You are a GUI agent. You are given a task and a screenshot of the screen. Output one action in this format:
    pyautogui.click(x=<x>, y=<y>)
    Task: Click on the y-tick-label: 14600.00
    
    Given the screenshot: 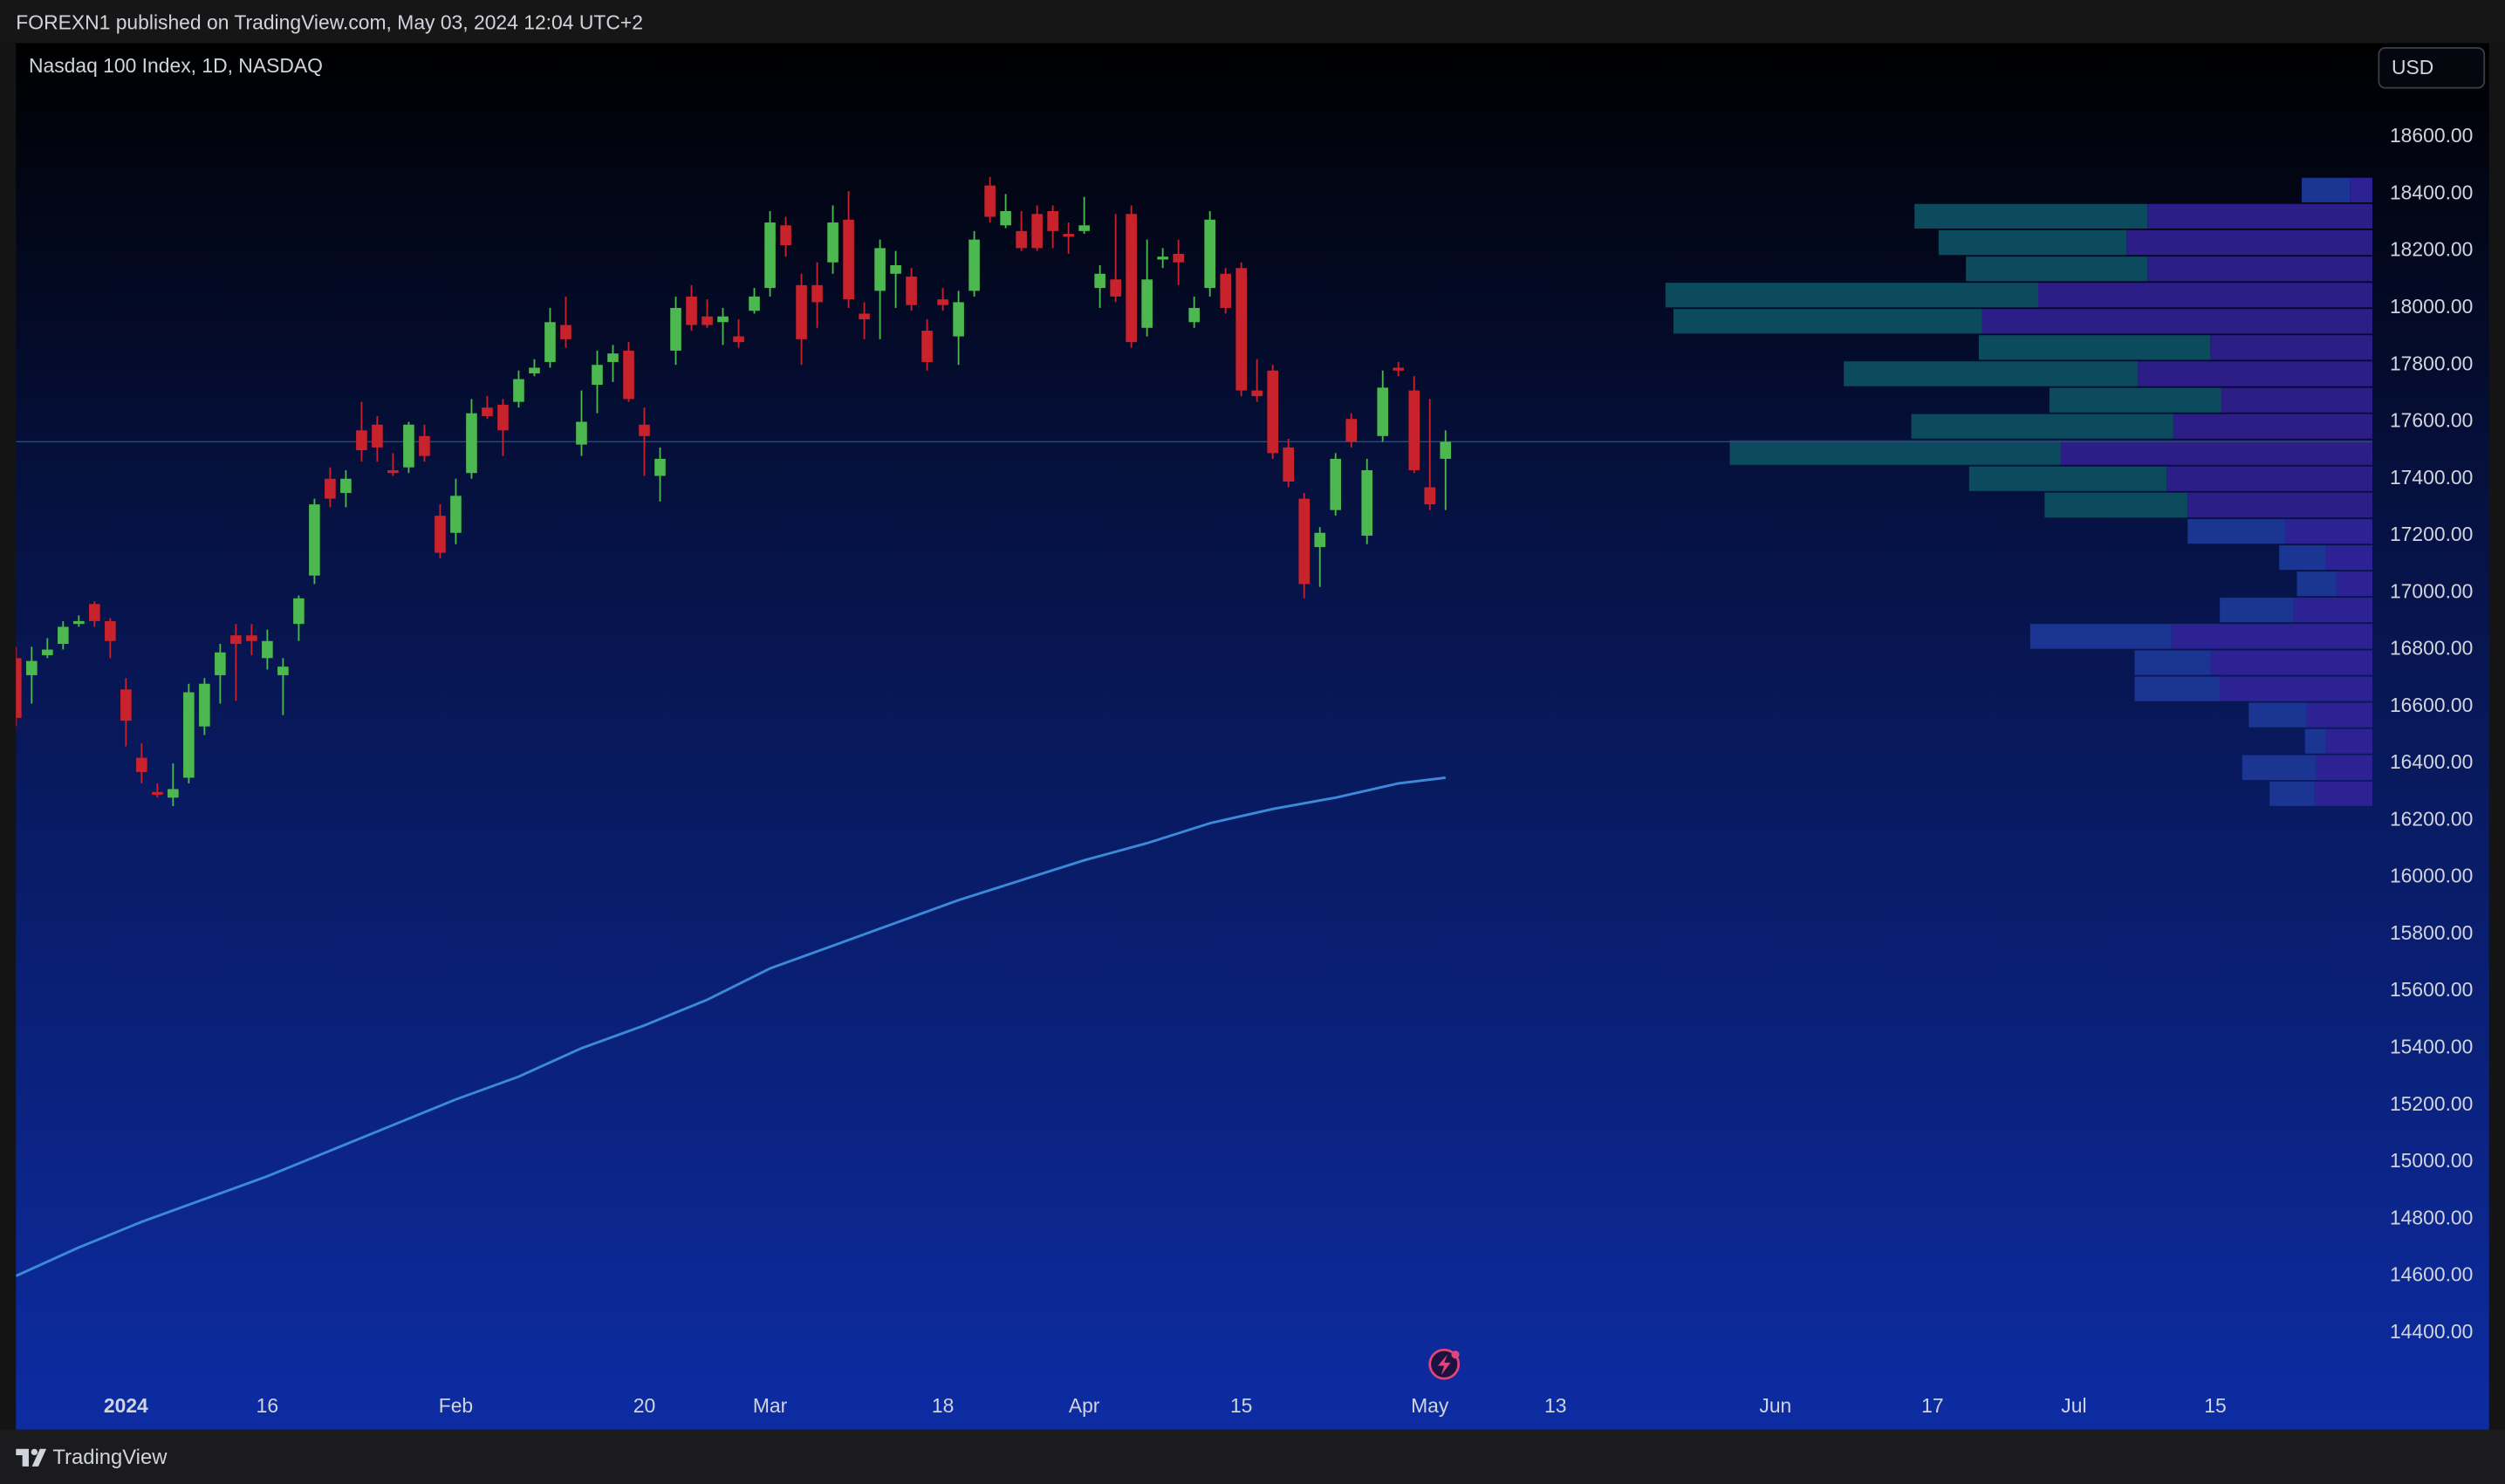 What is the action you would take?
    pyautogui.click(x=2432, y=1274)
    